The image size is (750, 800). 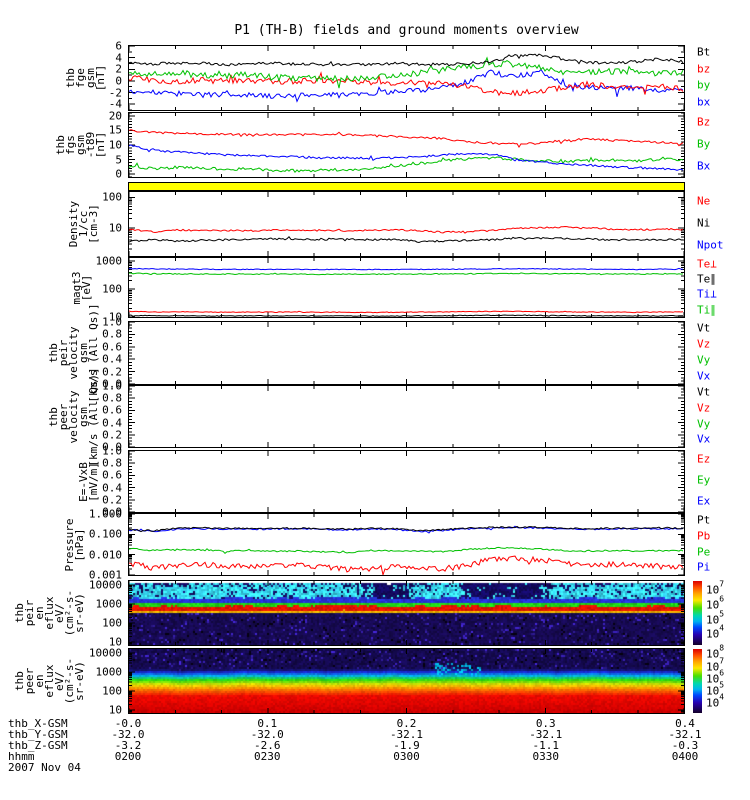 What do you see at coordinates (38, 745) in the screenshot?
I see `footer-row-label-thb-Z-GSM: thb_Z-GSM` at bounding box center [38, 745].